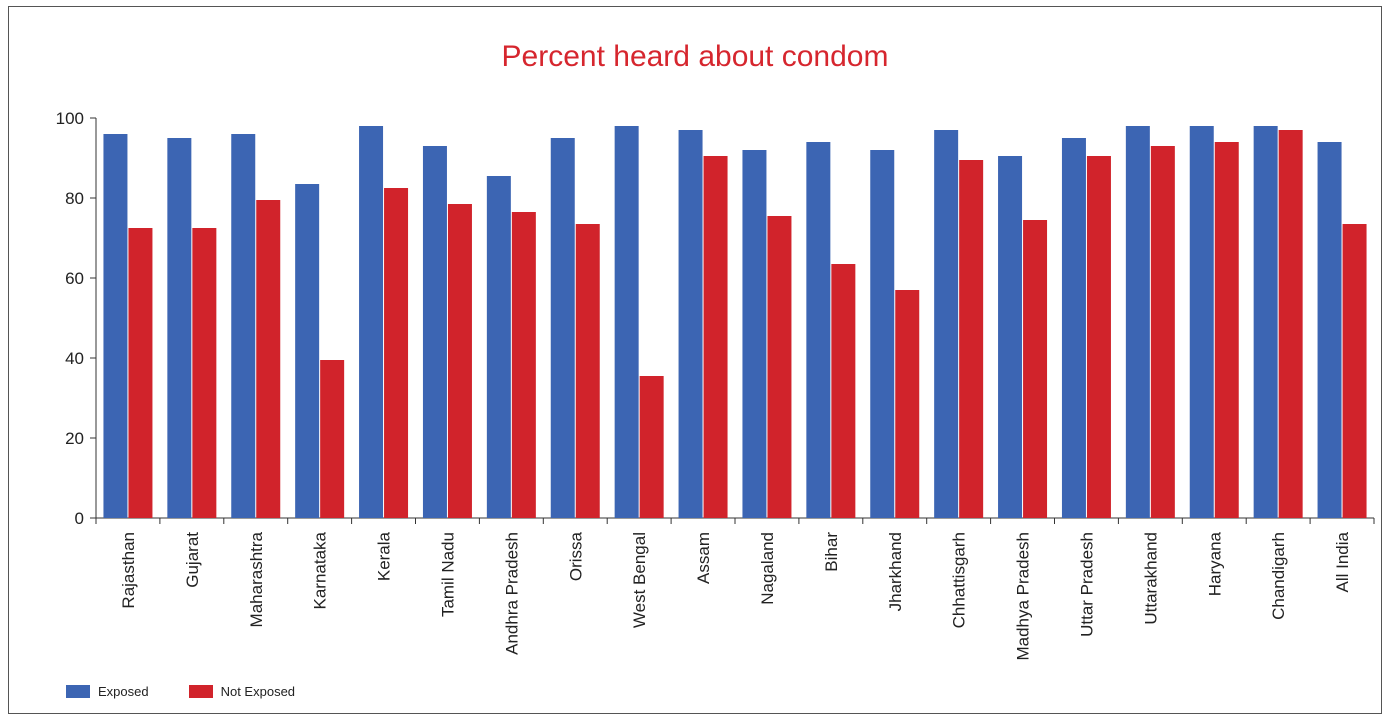 The height and width of the screenshot is (721, 1390). What do you see at coordinates (695, 56) in the screenshot?
I see `chart-title: Percent heard about condom` at bounding box center [695, 56].